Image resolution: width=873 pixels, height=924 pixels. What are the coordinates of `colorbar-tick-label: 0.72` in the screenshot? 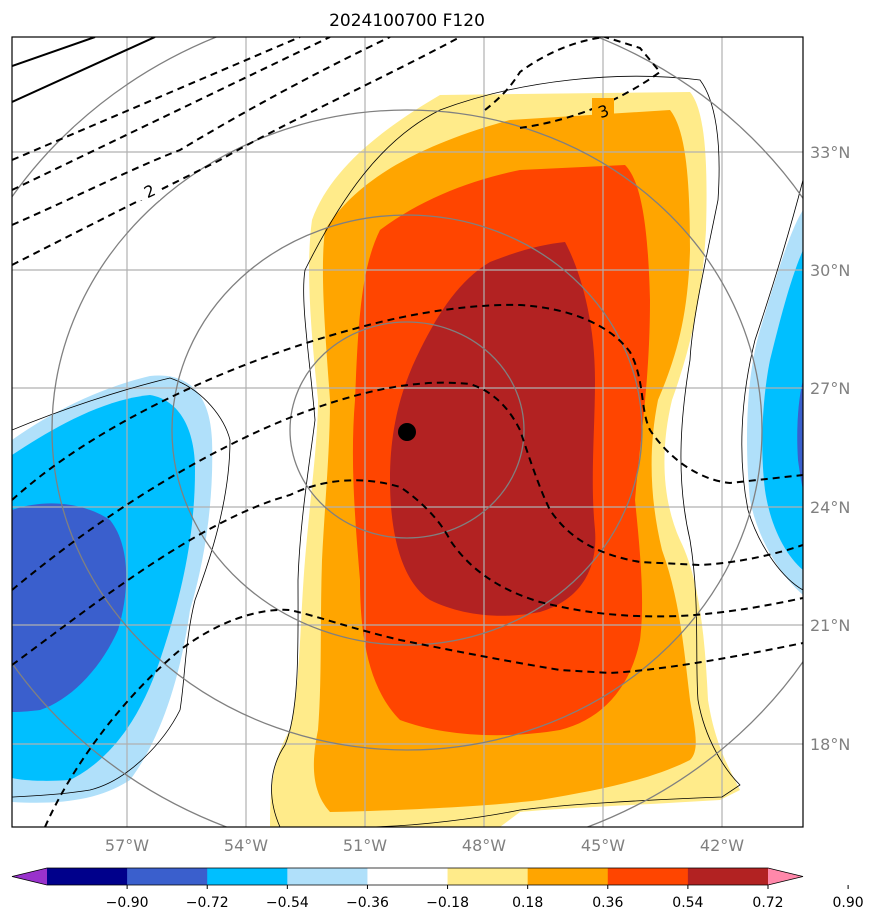 It's located at (767, 903).